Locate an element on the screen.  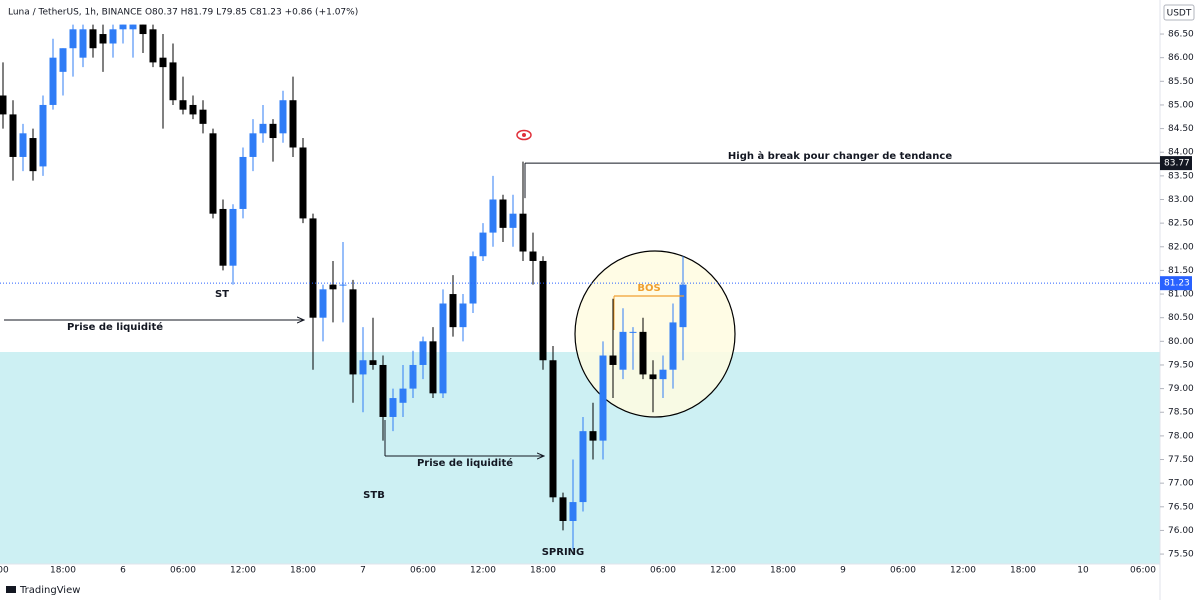
y-tick-label: 77.00 is located at coordinates (1181, 484).